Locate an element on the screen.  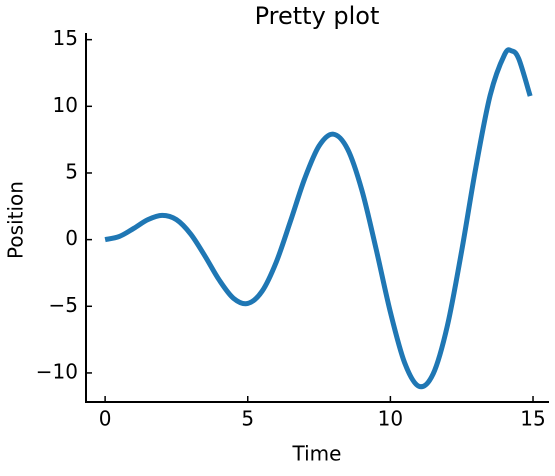
chart-title: Pretty plot is located at coordinates (317, 16).